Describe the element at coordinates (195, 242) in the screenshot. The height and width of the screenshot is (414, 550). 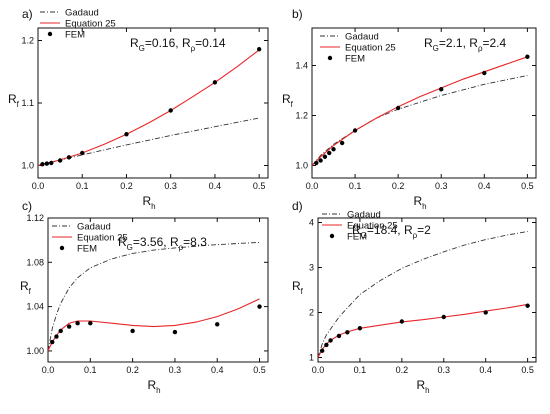
I see `annotation-text: =8.3` at that location.